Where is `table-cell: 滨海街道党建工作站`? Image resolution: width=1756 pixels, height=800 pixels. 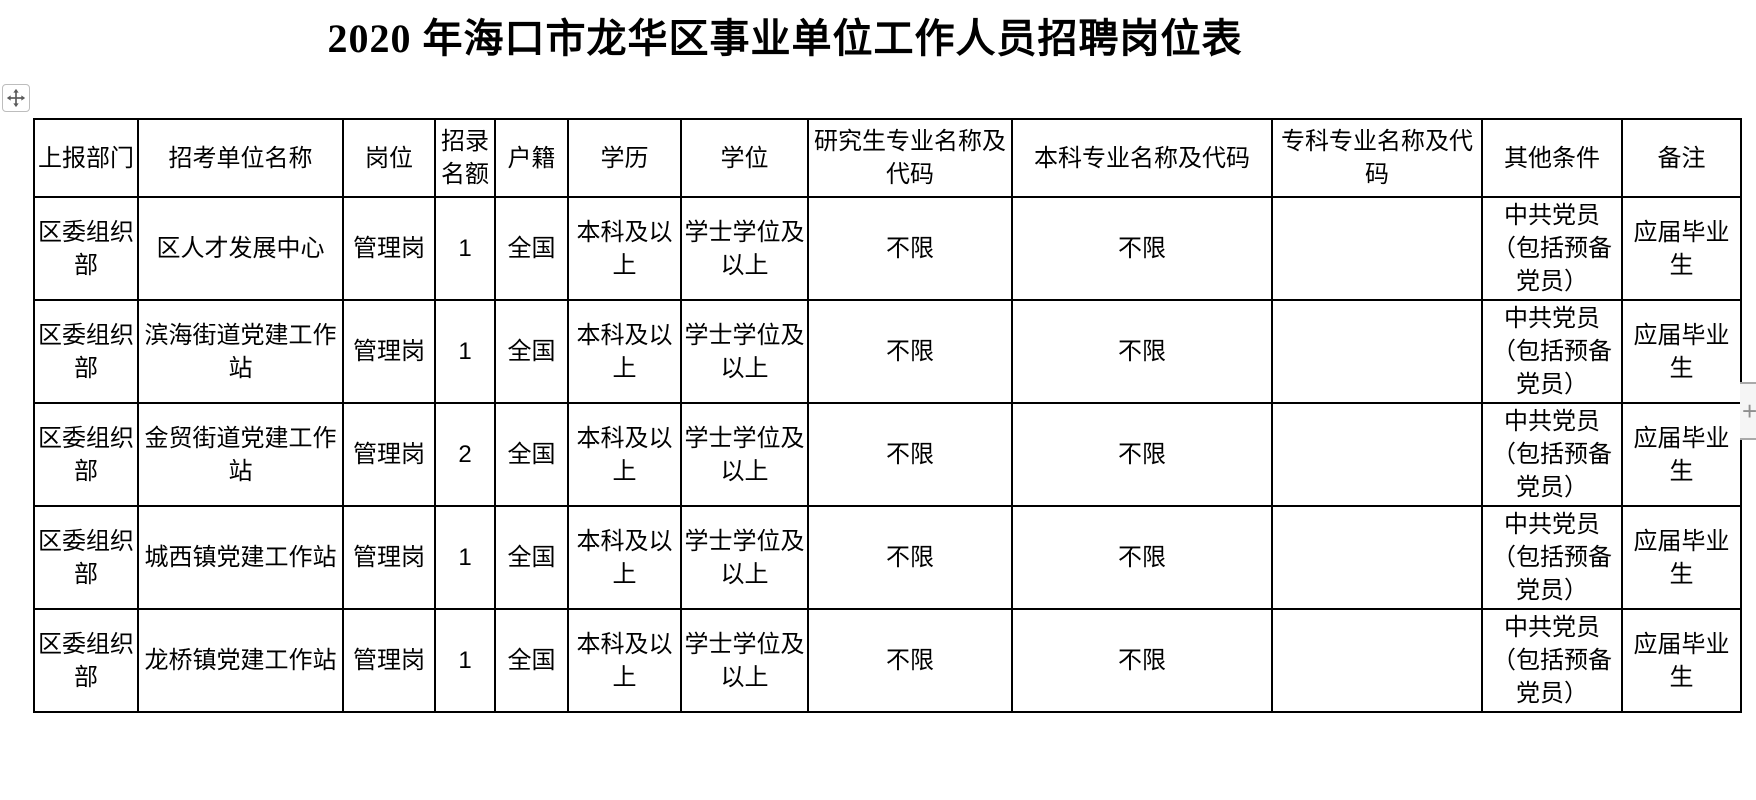
table-cell: 滨海街道党建工作站 is located at coordinates (240, 351).